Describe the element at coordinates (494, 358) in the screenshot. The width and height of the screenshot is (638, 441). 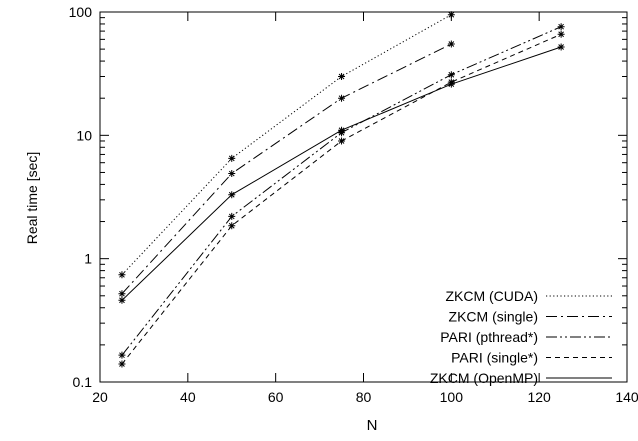
I see `legend-label: PARI (single*)` at that location.